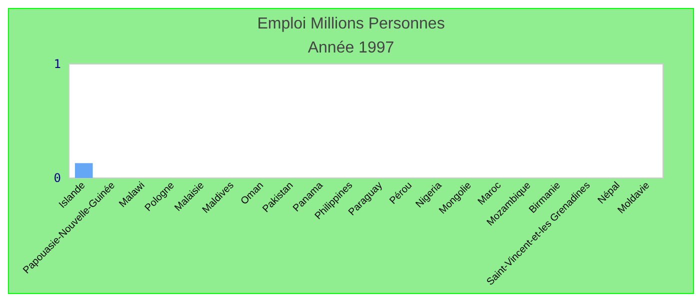  What do you see at coordinates (57, 178) in the screenshot?
I see `y-tick-label: 0` at bounding box center [57, 178].